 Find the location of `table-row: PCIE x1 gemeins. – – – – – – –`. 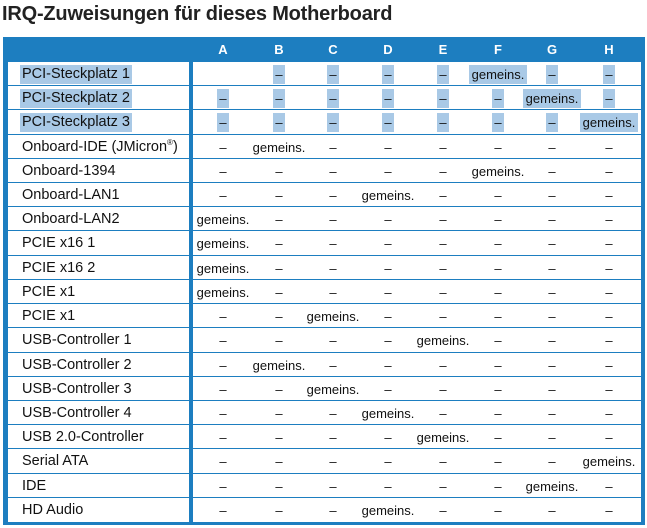

table-row: PCIE x1 gemeins. – – – – – – – is located at coordinates (324, 292).